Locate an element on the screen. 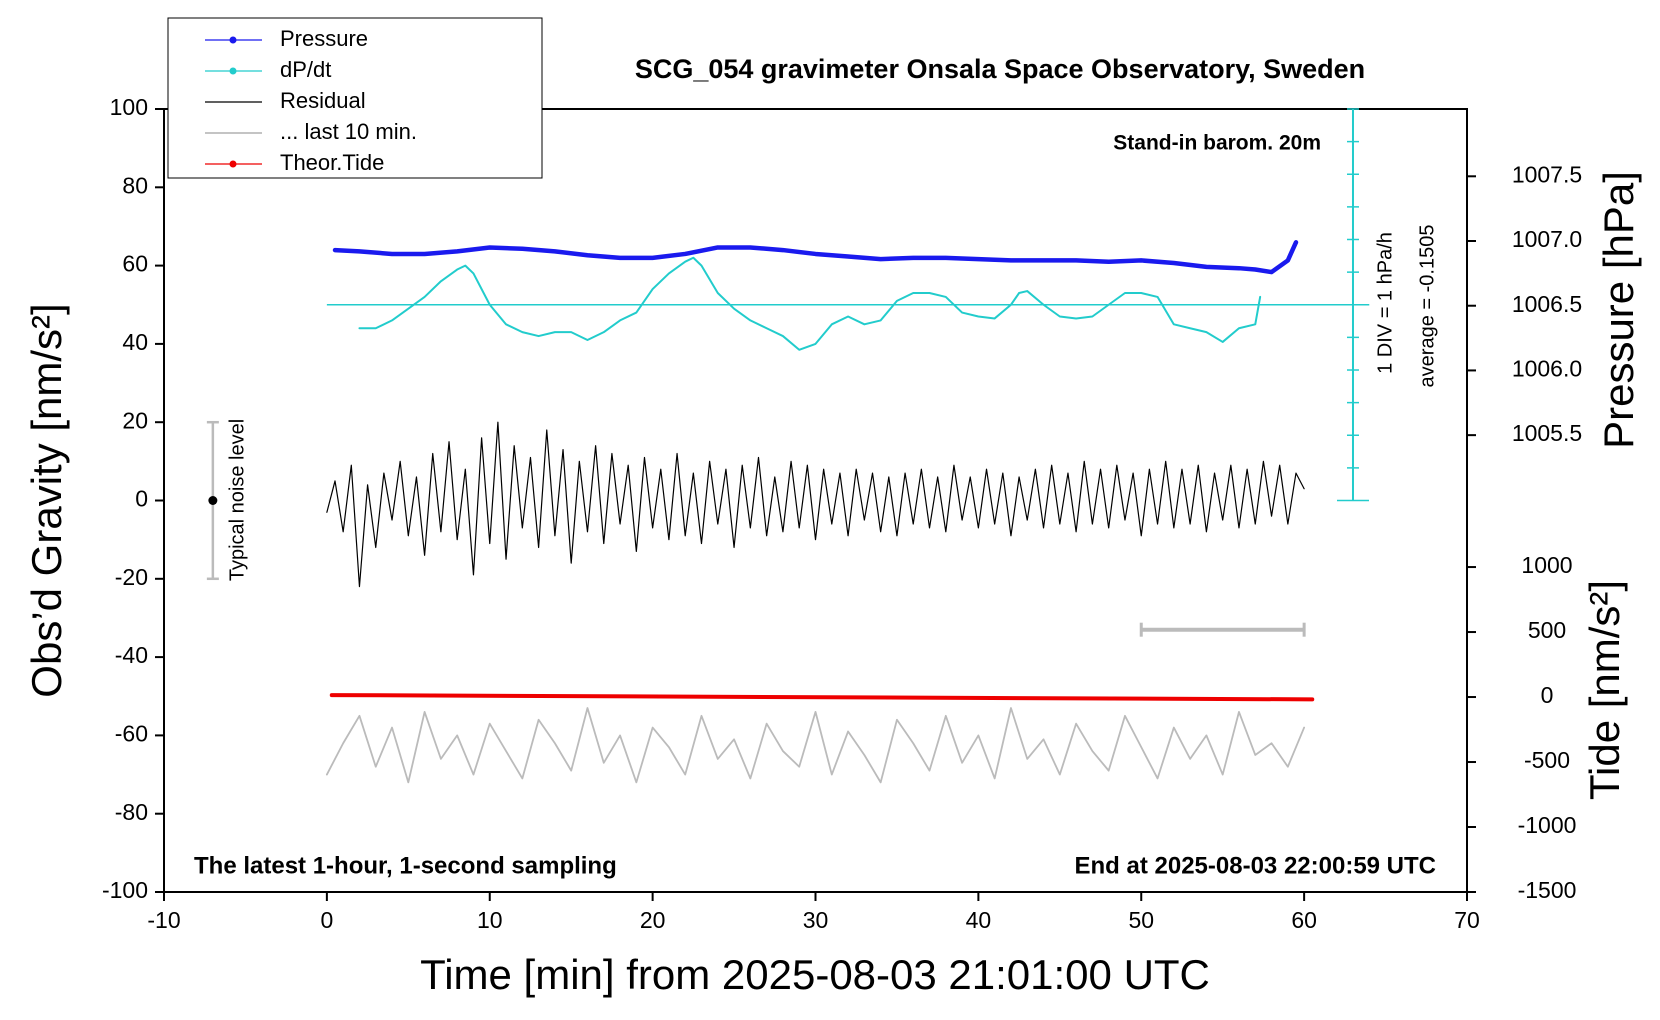 The height and width of the screenshot is (1020, 1660). y3-tick-label: 1000 is located at coordinates (1546, 565).